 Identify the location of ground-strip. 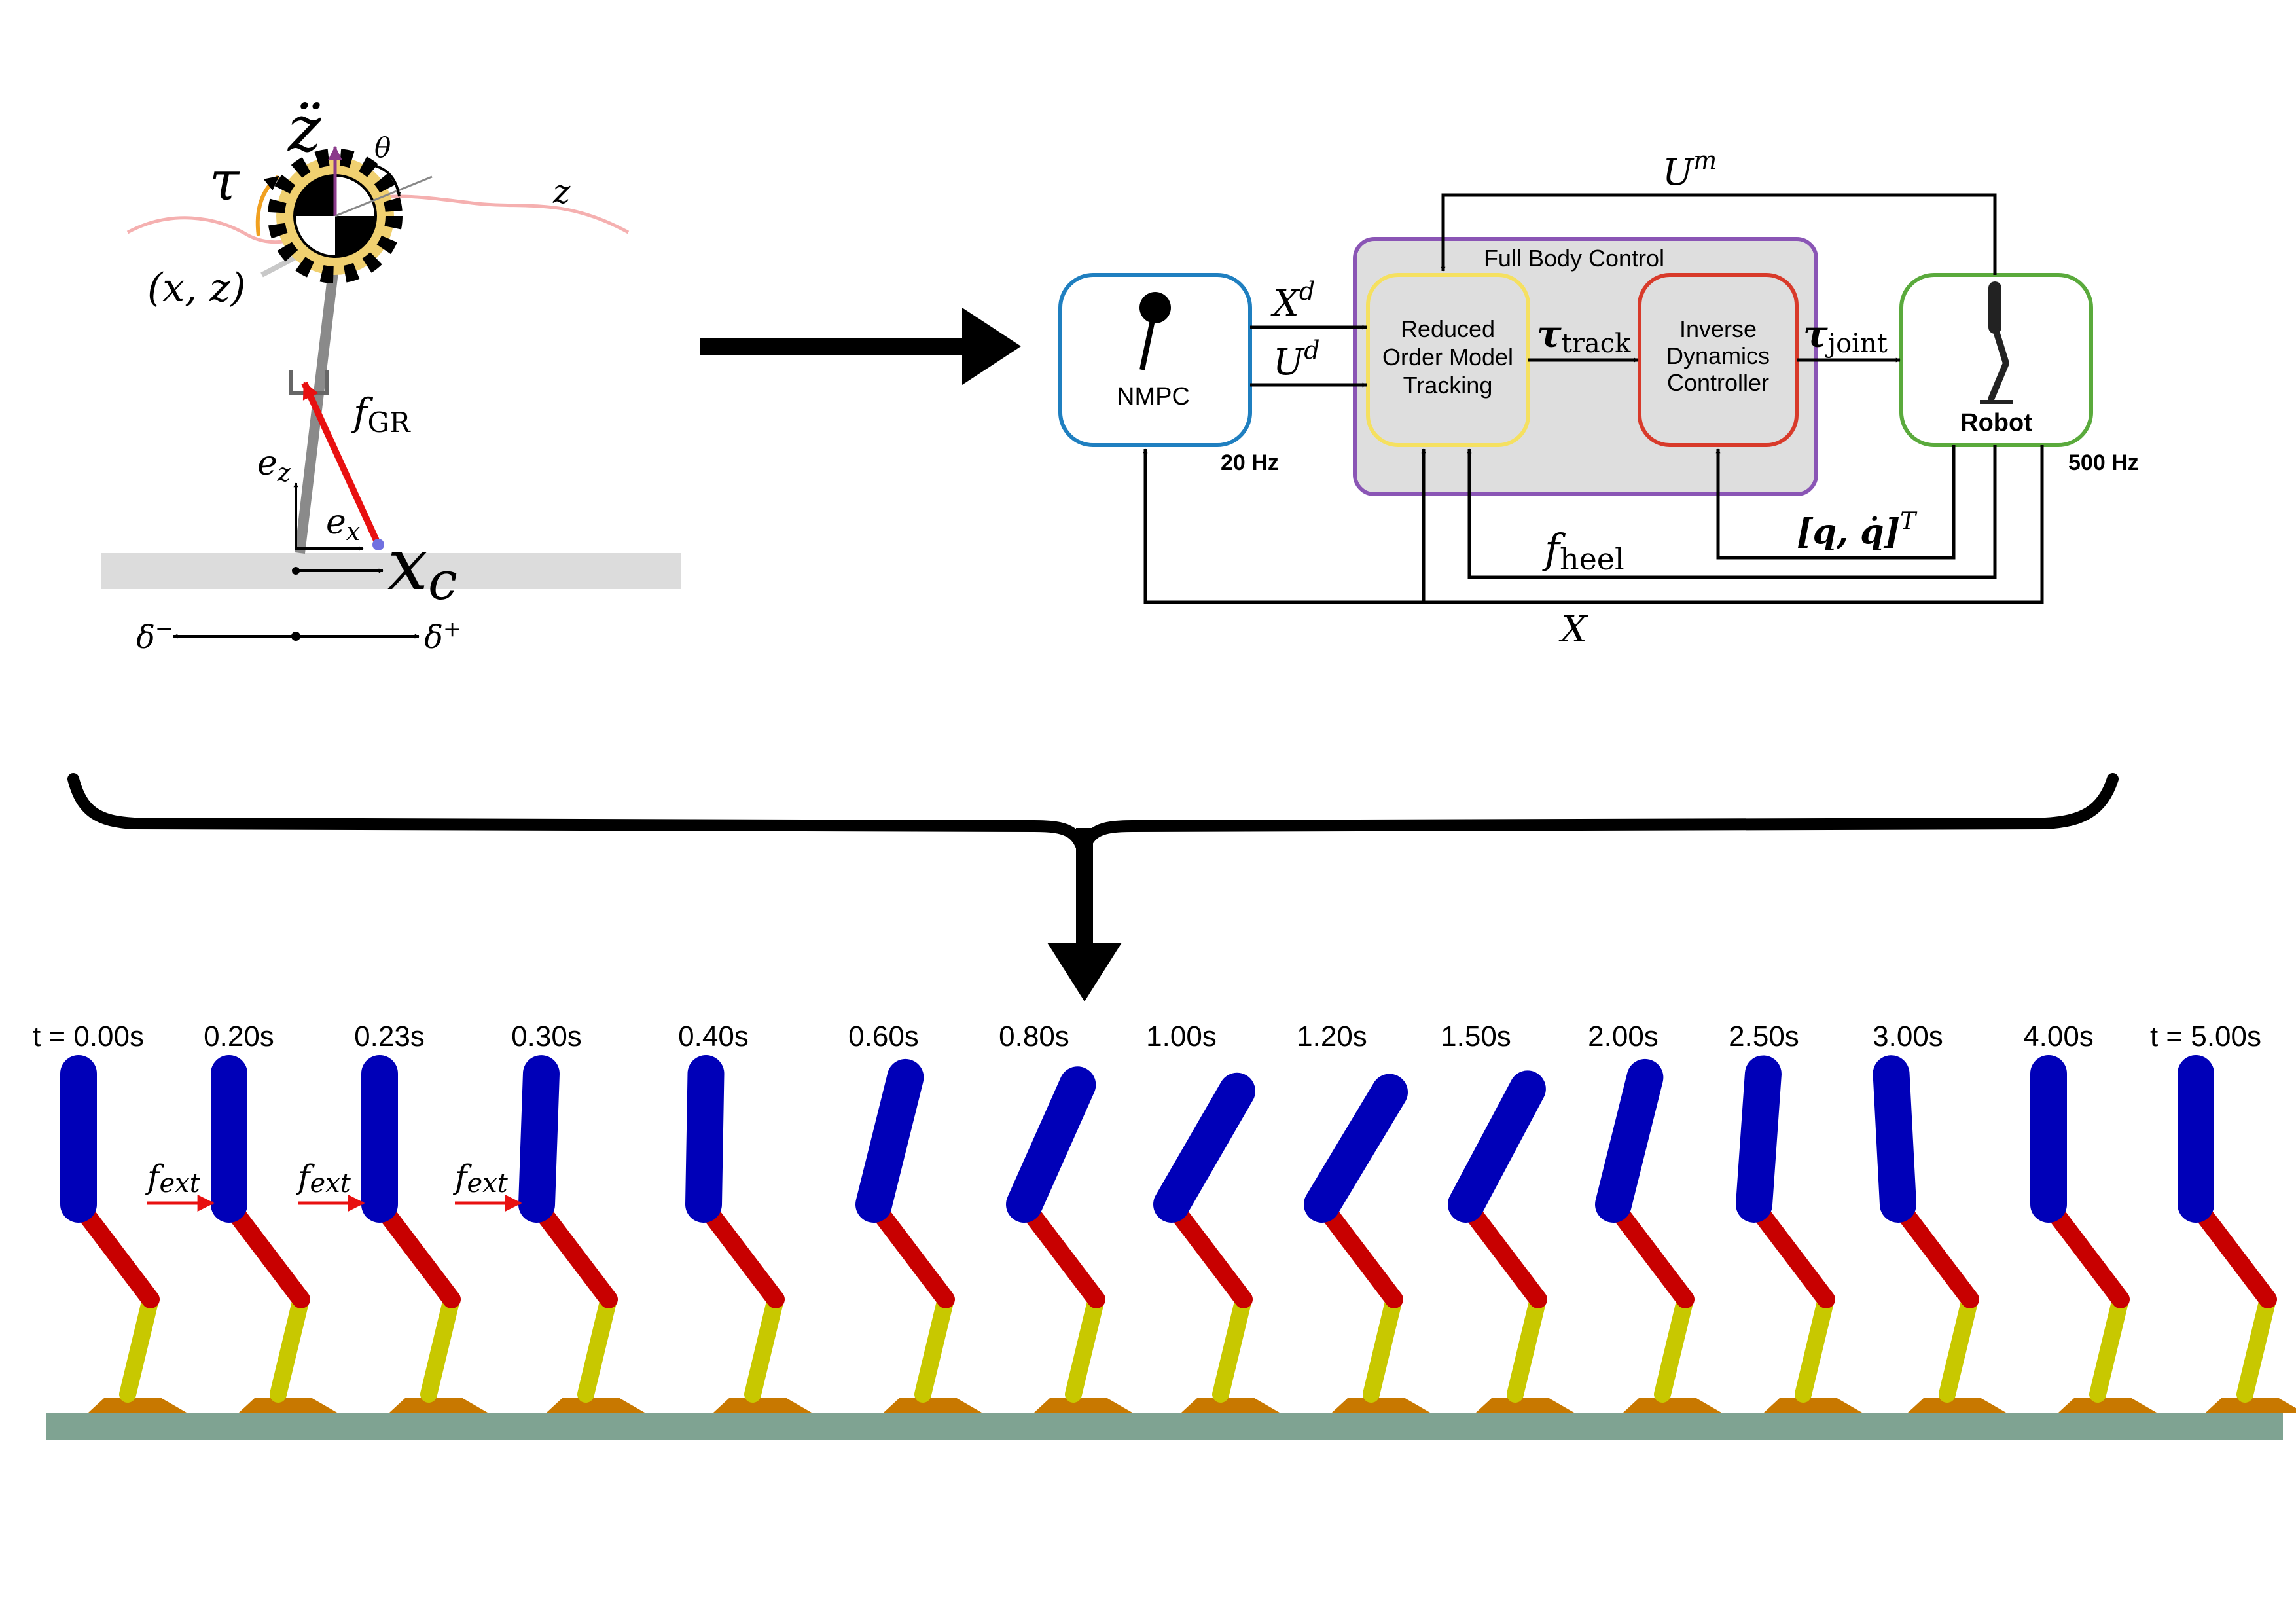
(391, 571).